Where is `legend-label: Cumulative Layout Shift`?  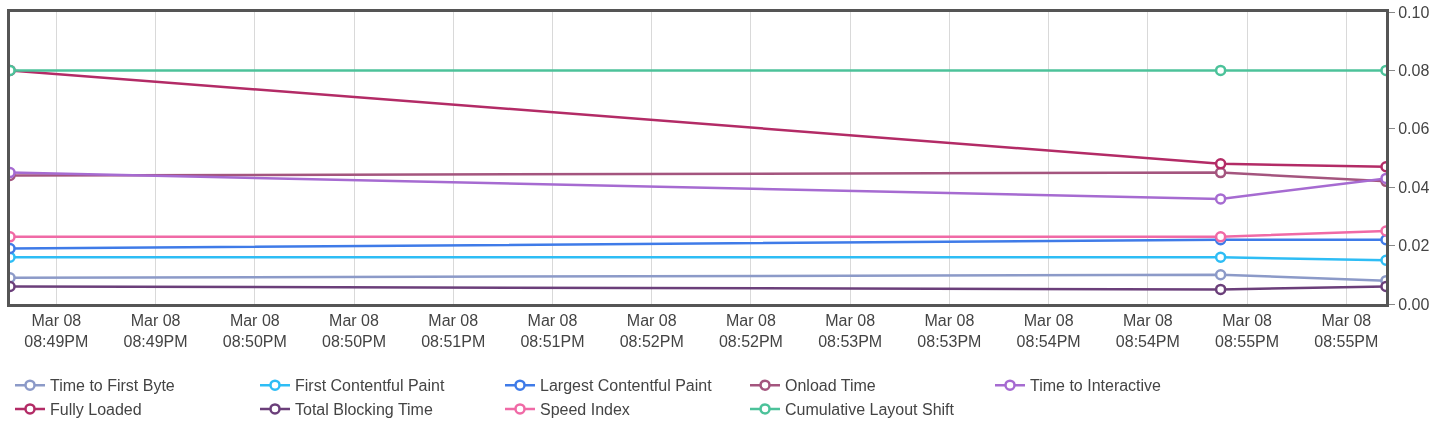
legend-label: Cumulative Layout Shift is located at coordinates (870, 410).